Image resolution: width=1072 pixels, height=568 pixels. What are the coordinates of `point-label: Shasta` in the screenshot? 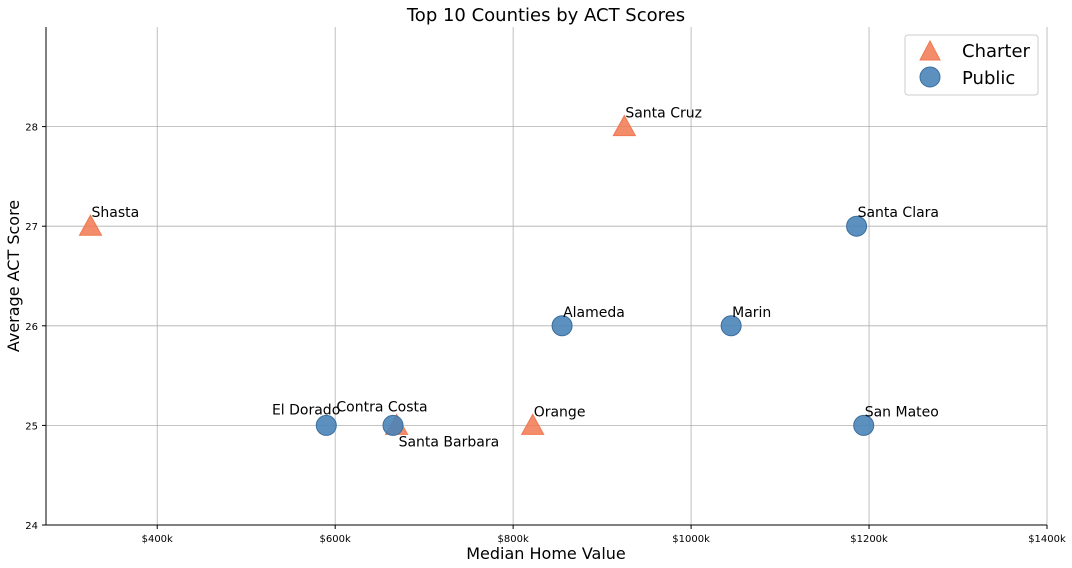 It's located at (115, 213).